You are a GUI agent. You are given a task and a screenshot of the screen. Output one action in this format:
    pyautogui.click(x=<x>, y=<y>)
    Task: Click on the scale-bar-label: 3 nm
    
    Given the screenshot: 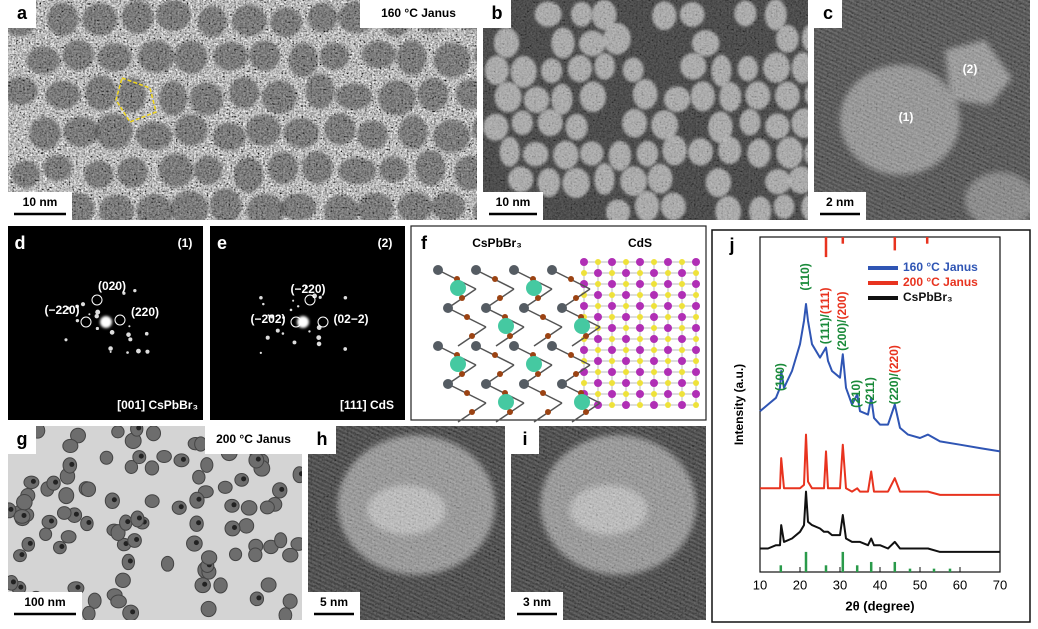 What is the action you would take?
    pyautogui.click(x=537, y=602)
    